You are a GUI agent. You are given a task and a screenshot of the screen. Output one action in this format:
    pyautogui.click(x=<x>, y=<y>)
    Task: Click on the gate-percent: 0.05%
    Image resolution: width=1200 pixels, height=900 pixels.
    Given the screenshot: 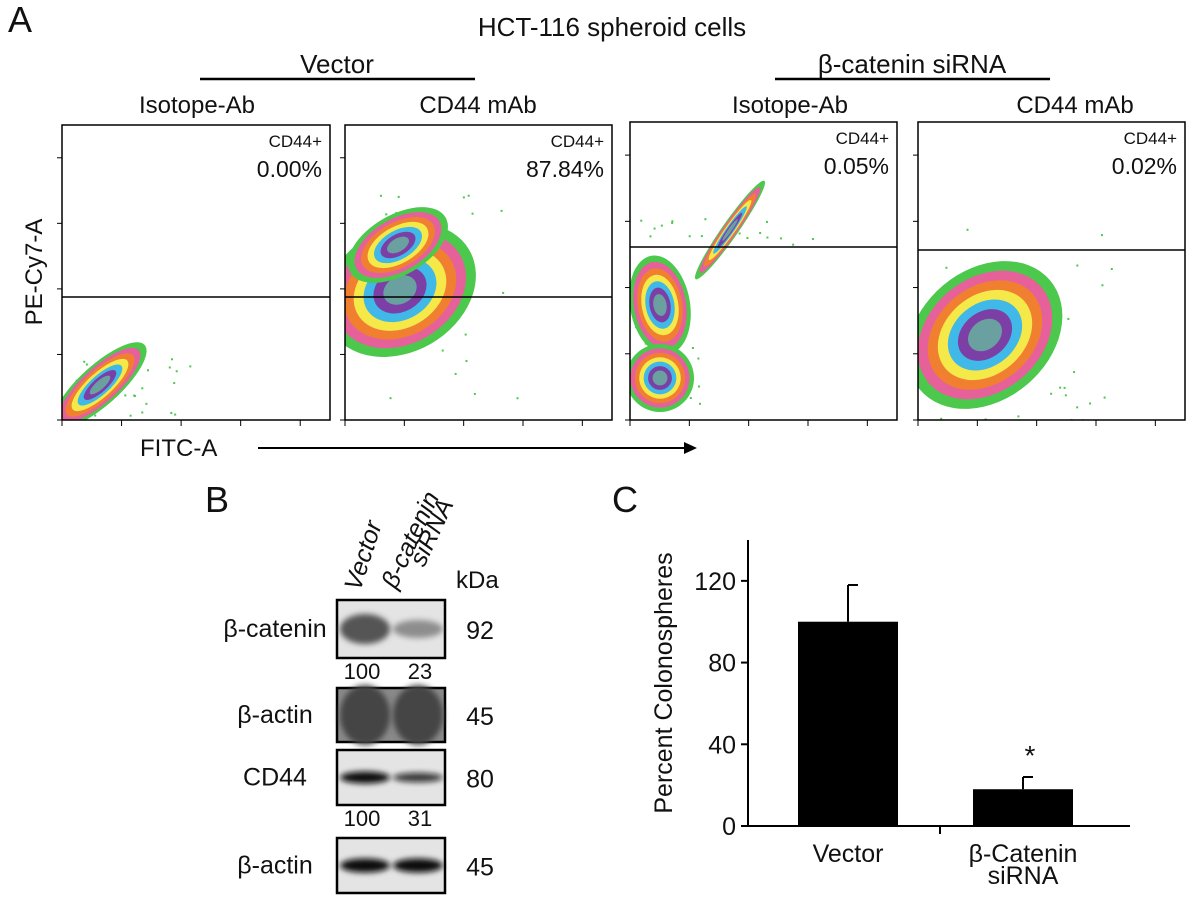 What is the action you would take?
    pyautogui.click(x=856, y=166)
    